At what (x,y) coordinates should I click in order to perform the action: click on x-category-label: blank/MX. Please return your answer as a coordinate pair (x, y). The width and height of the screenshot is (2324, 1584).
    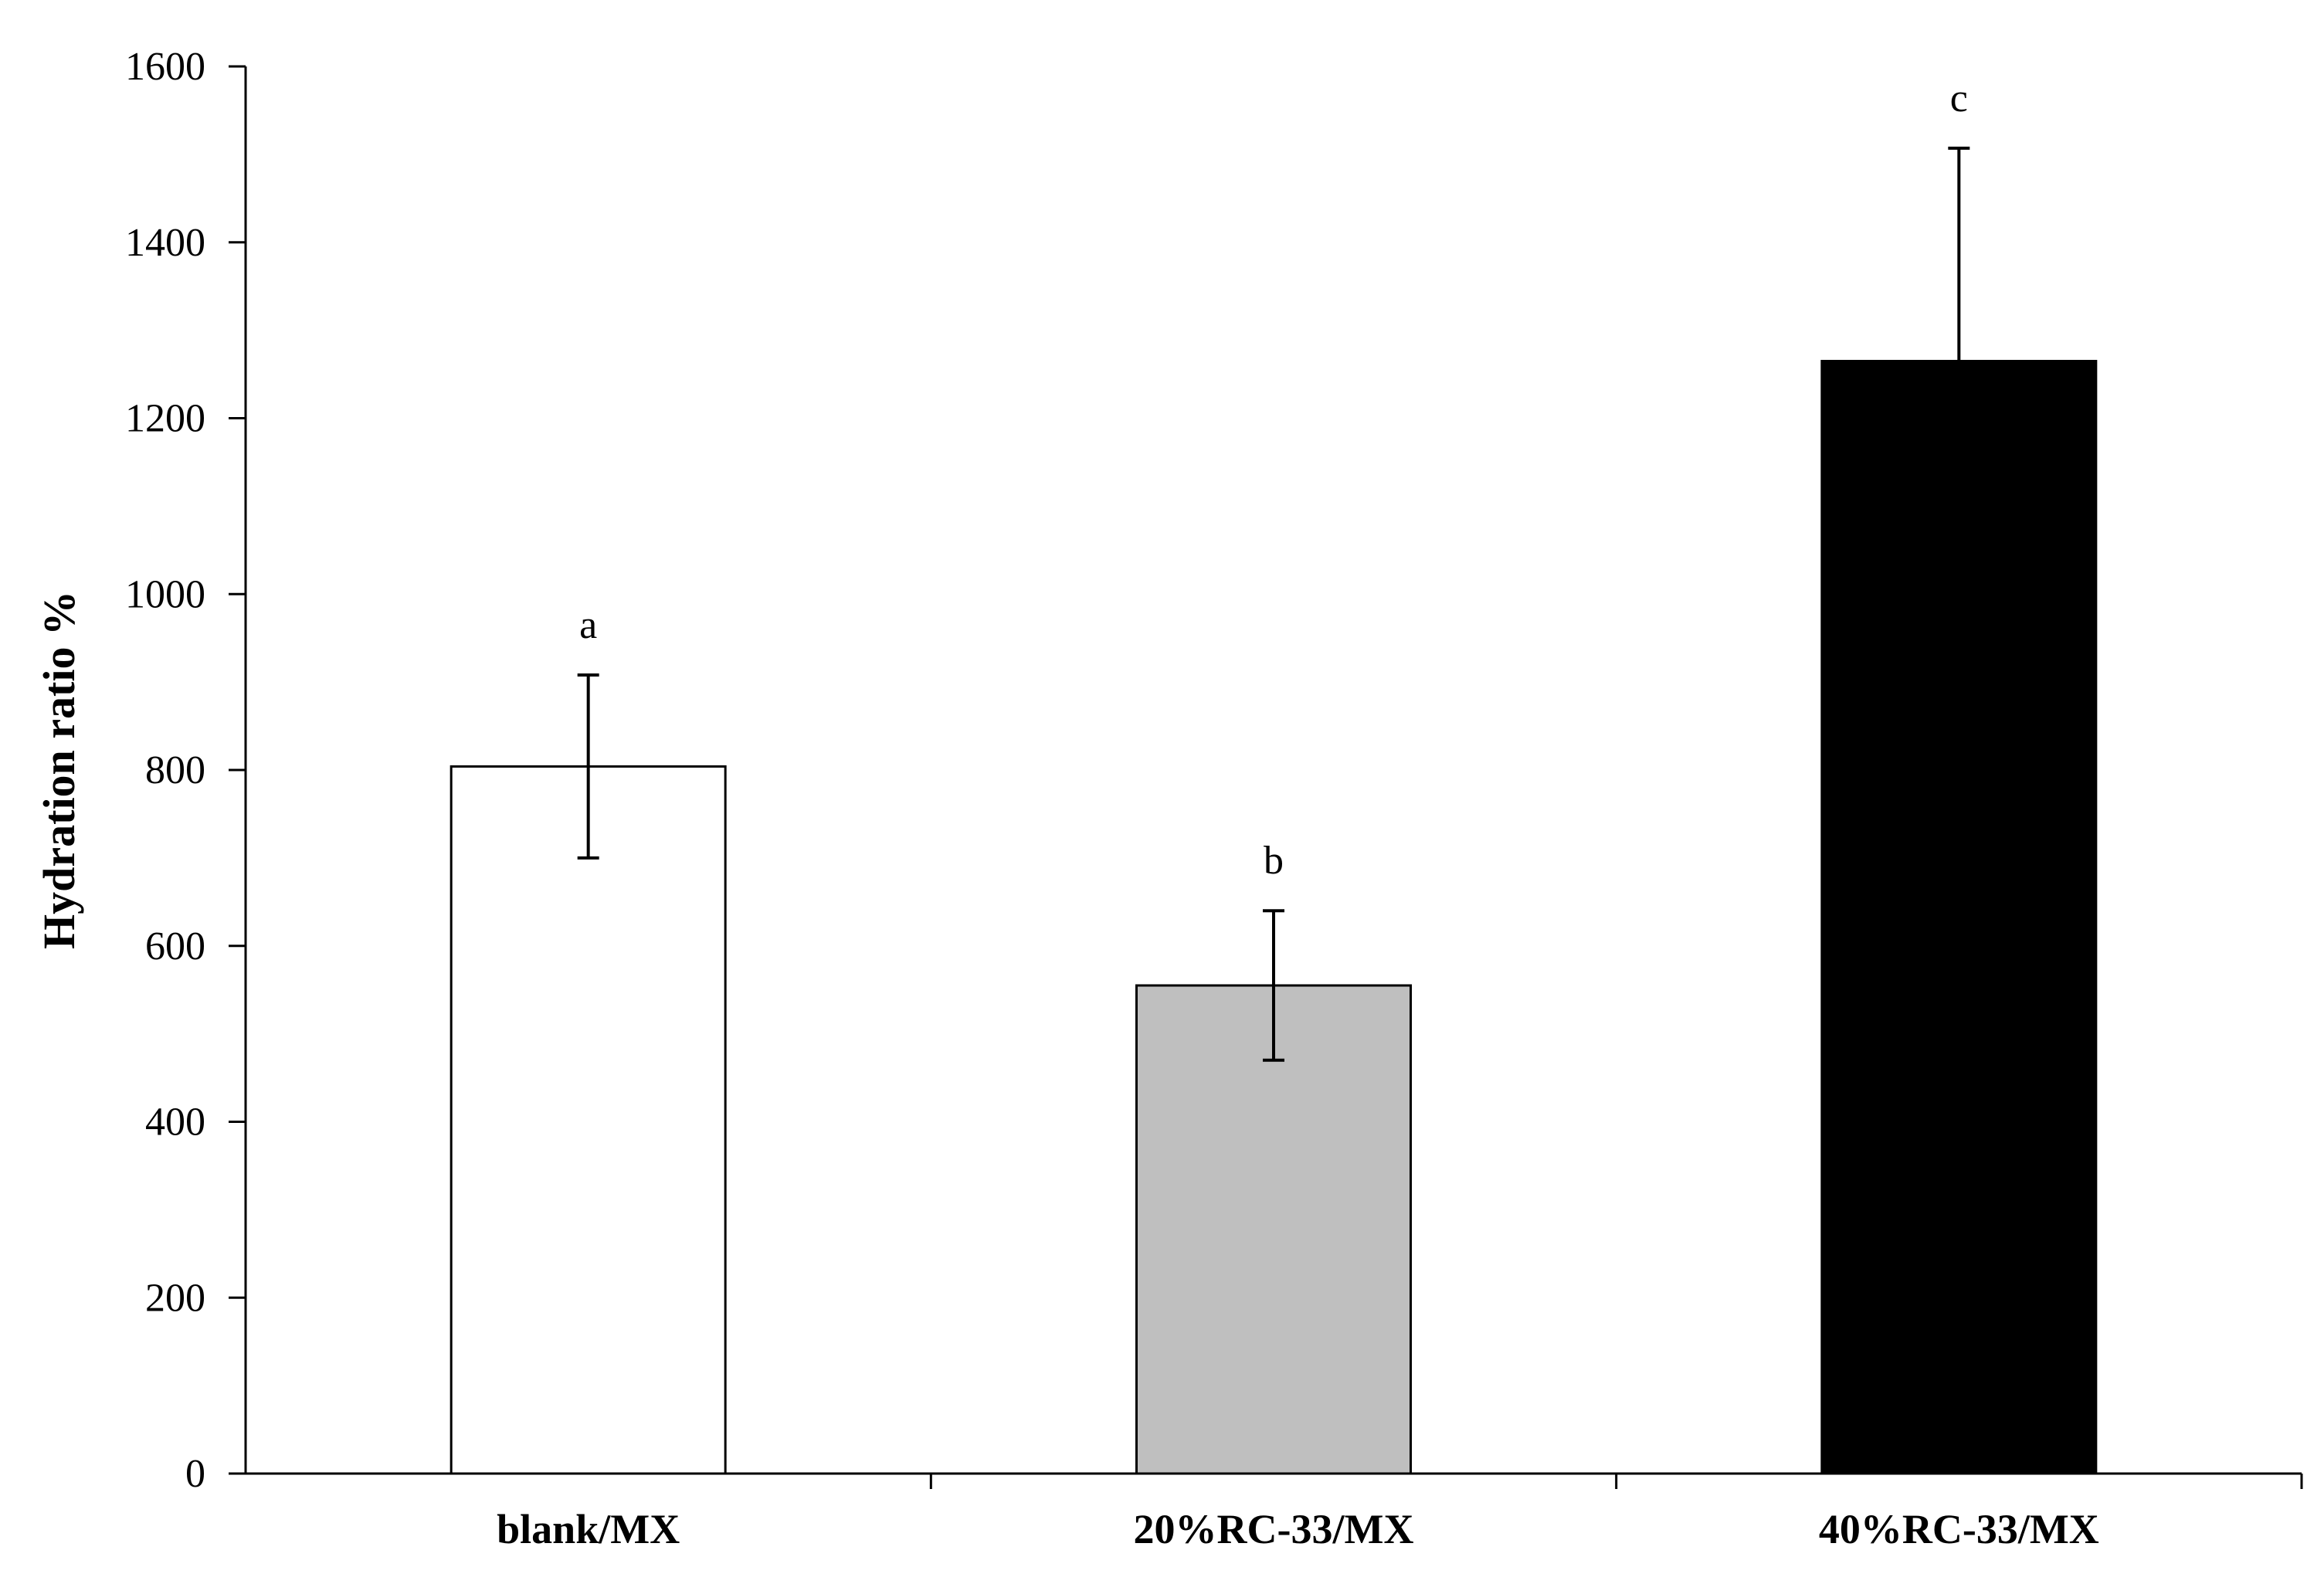
    Looking at the image, I should click on (588, 1529).